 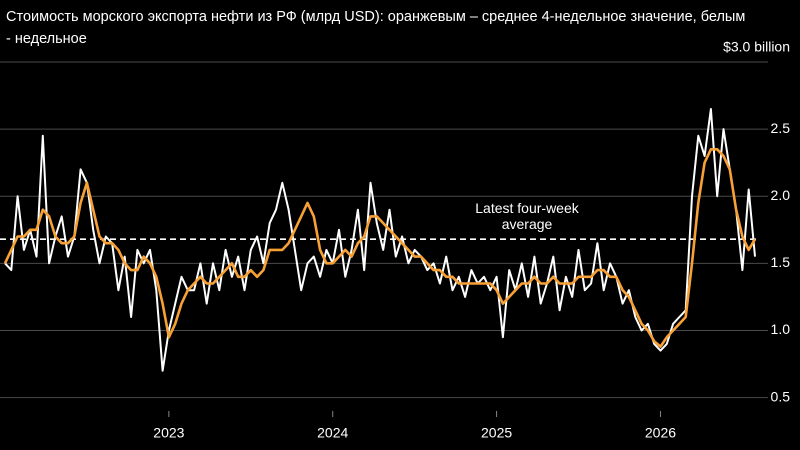 What do you see at coordinates (781, 195) in the screenshot?
I see `y-tick-label: 2.0` at bounding box center [781, 195].